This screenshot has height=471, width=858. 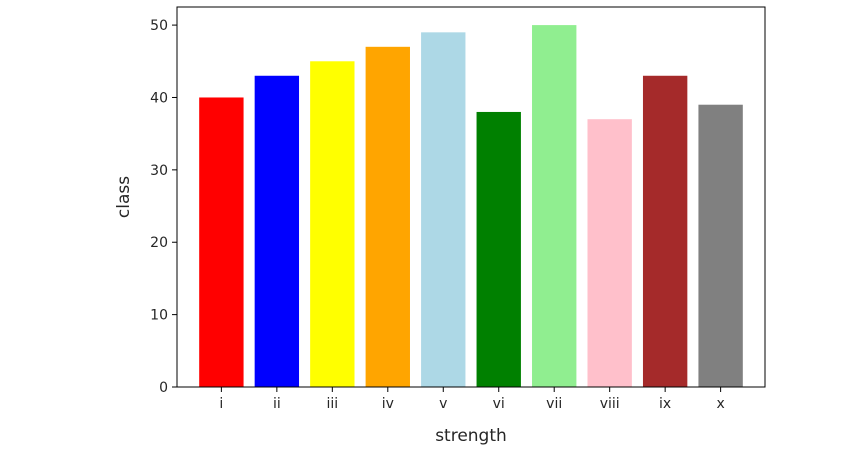 What do you see at coordinates (471, 436) in the screenshot?
I see `x-axis-label: strength` at bounding box center [471, 436].